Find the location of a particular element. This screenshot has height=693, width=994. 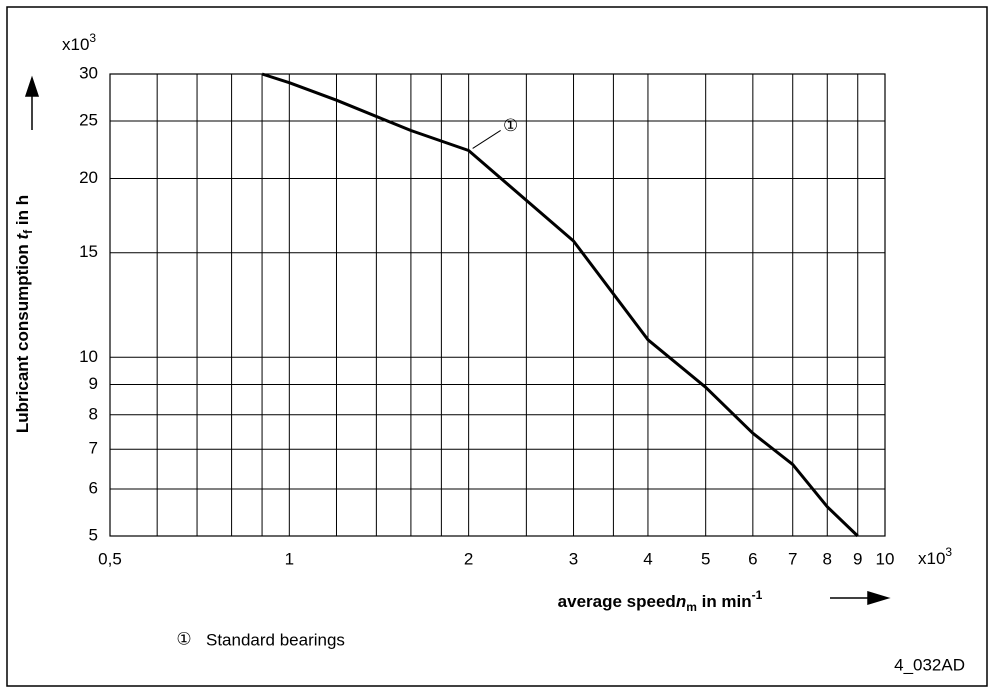

y-tick-label: 8 is located at coordinates (93, 413).